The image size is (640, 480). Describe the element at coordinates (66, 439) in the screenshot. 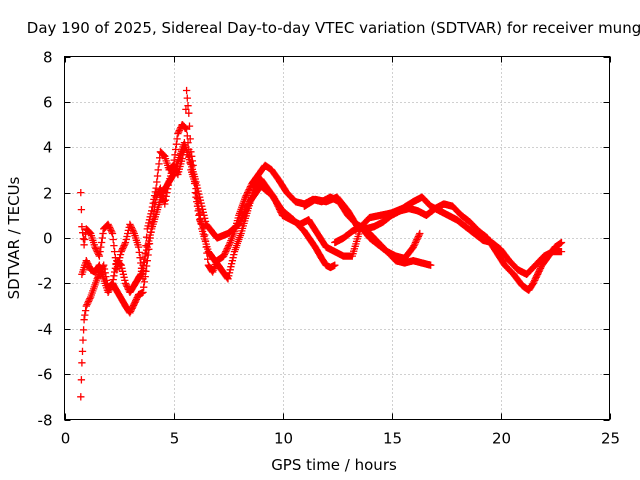

I see `x-tick-label: 0` at that location.